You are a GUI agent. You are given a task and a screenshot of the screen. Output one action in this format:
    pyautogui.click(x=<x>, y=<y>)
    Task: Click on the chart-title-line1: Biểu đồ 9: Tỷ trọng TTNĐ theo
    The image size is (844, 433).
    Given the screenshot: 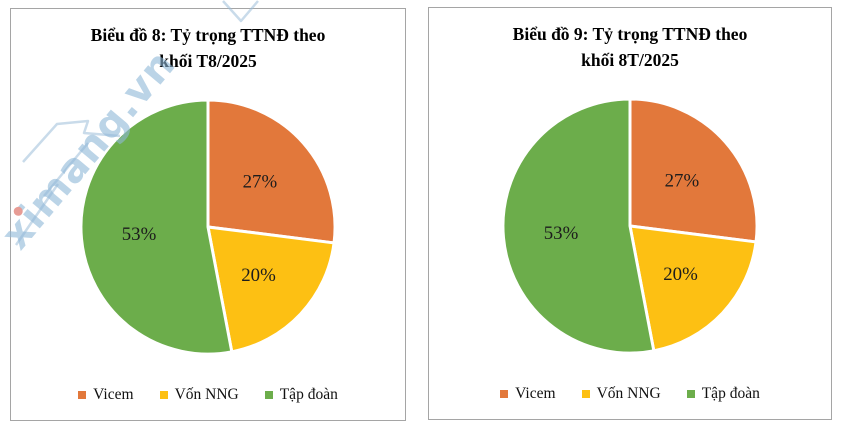 What is the action you would take?
    pyautogui.click(x=630, y=34)
    